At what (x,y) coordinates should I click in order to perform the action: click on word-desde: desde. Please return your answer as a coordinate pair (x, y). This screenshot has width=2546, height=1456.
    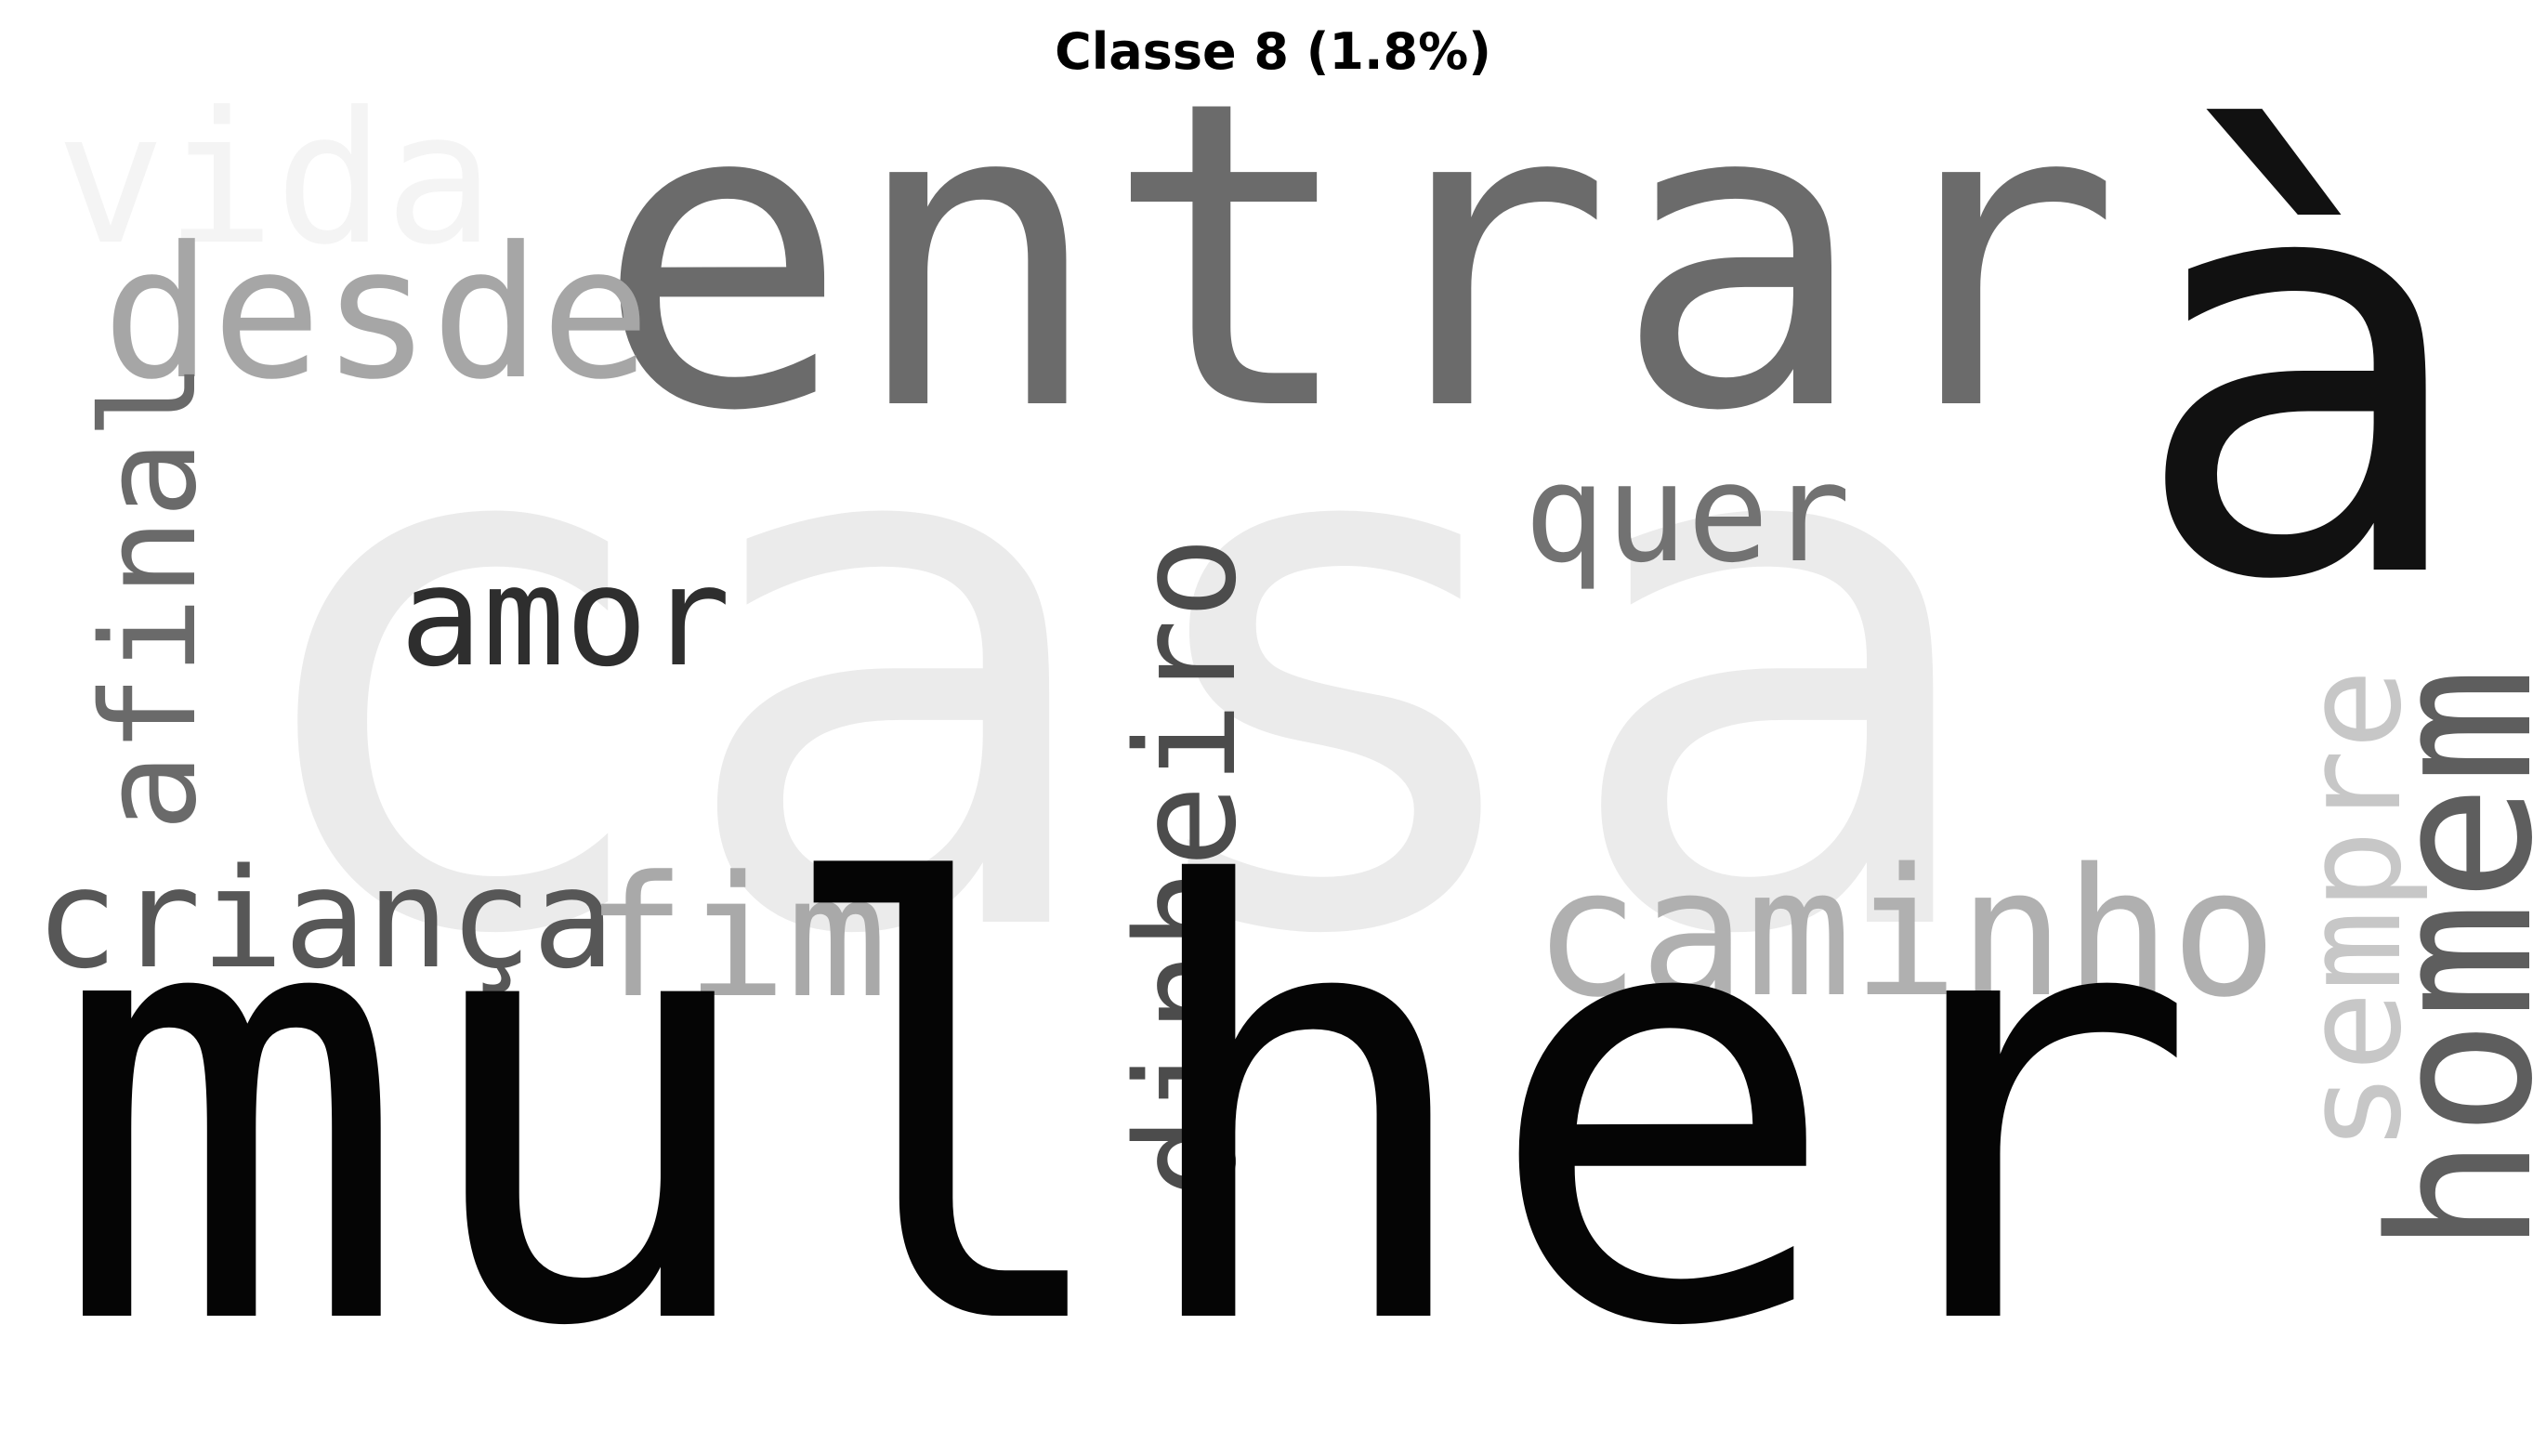
    Looking at the image, I should click on (376, 314).